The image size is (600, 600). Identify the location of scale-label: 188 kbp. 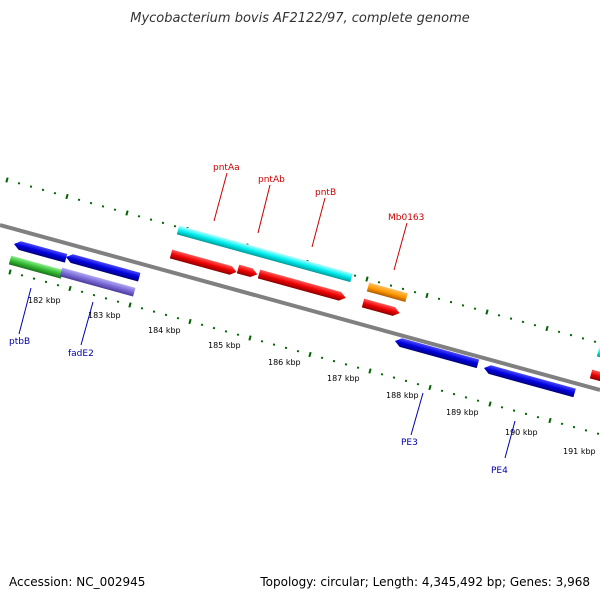
(402, 395).